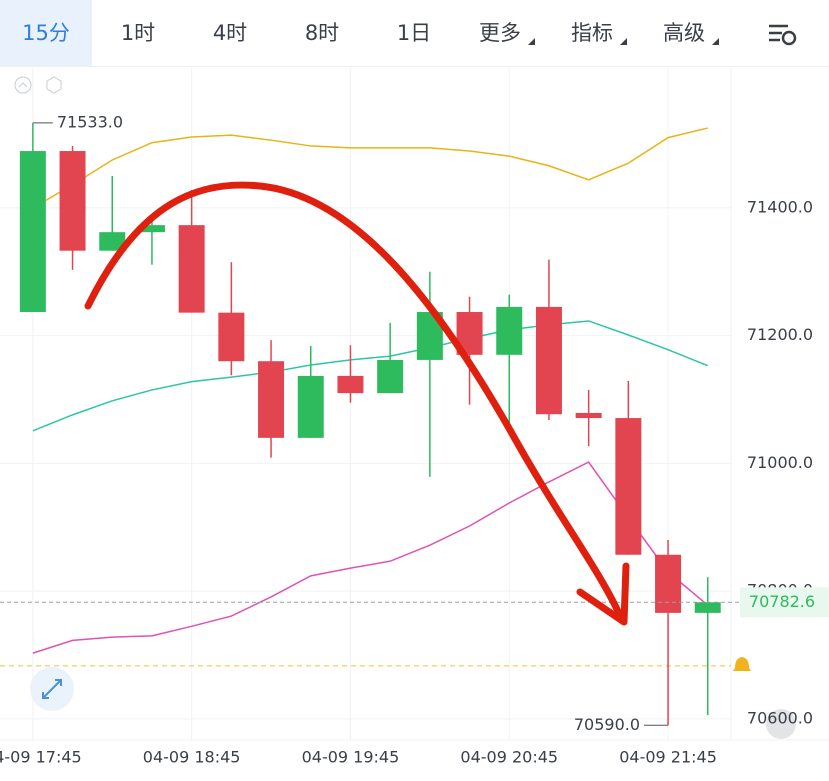  Describe the element at coordinates (46, 33) in the screenshot. I see `tab: 15分` at that location.